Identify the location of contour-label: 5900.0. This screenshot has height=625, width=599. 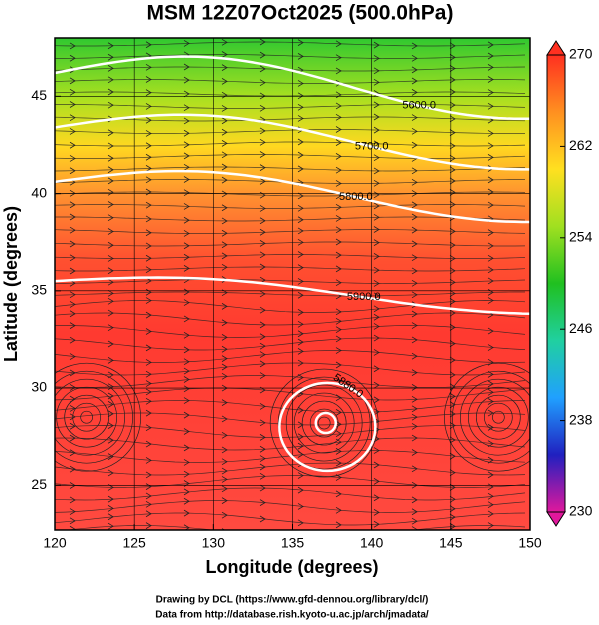
(364, 297).